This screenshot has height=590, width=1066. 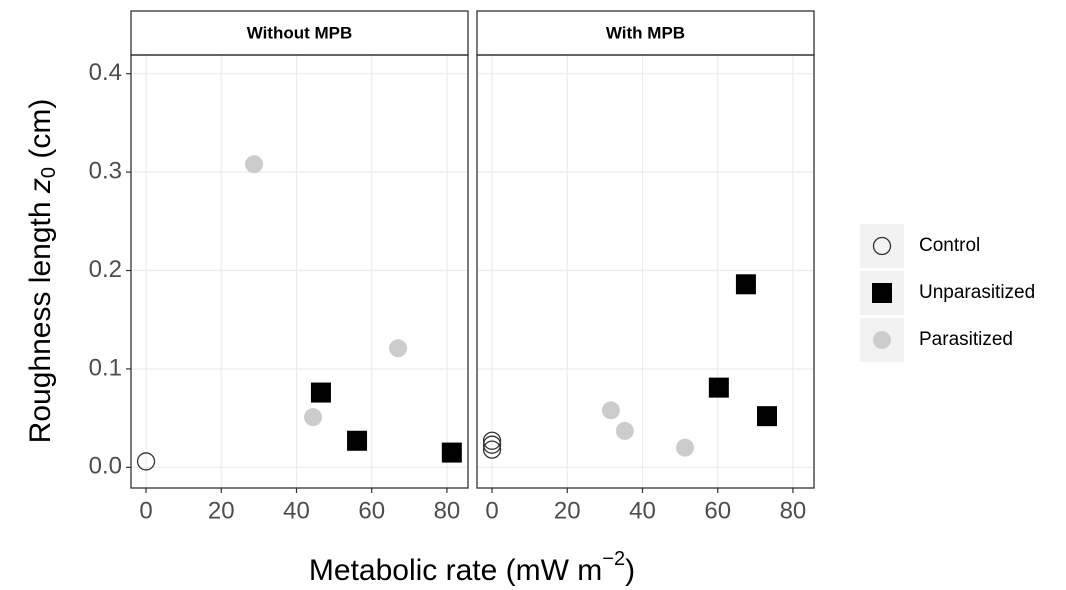 I want to click on legend-key, so click(x=882, y=246).